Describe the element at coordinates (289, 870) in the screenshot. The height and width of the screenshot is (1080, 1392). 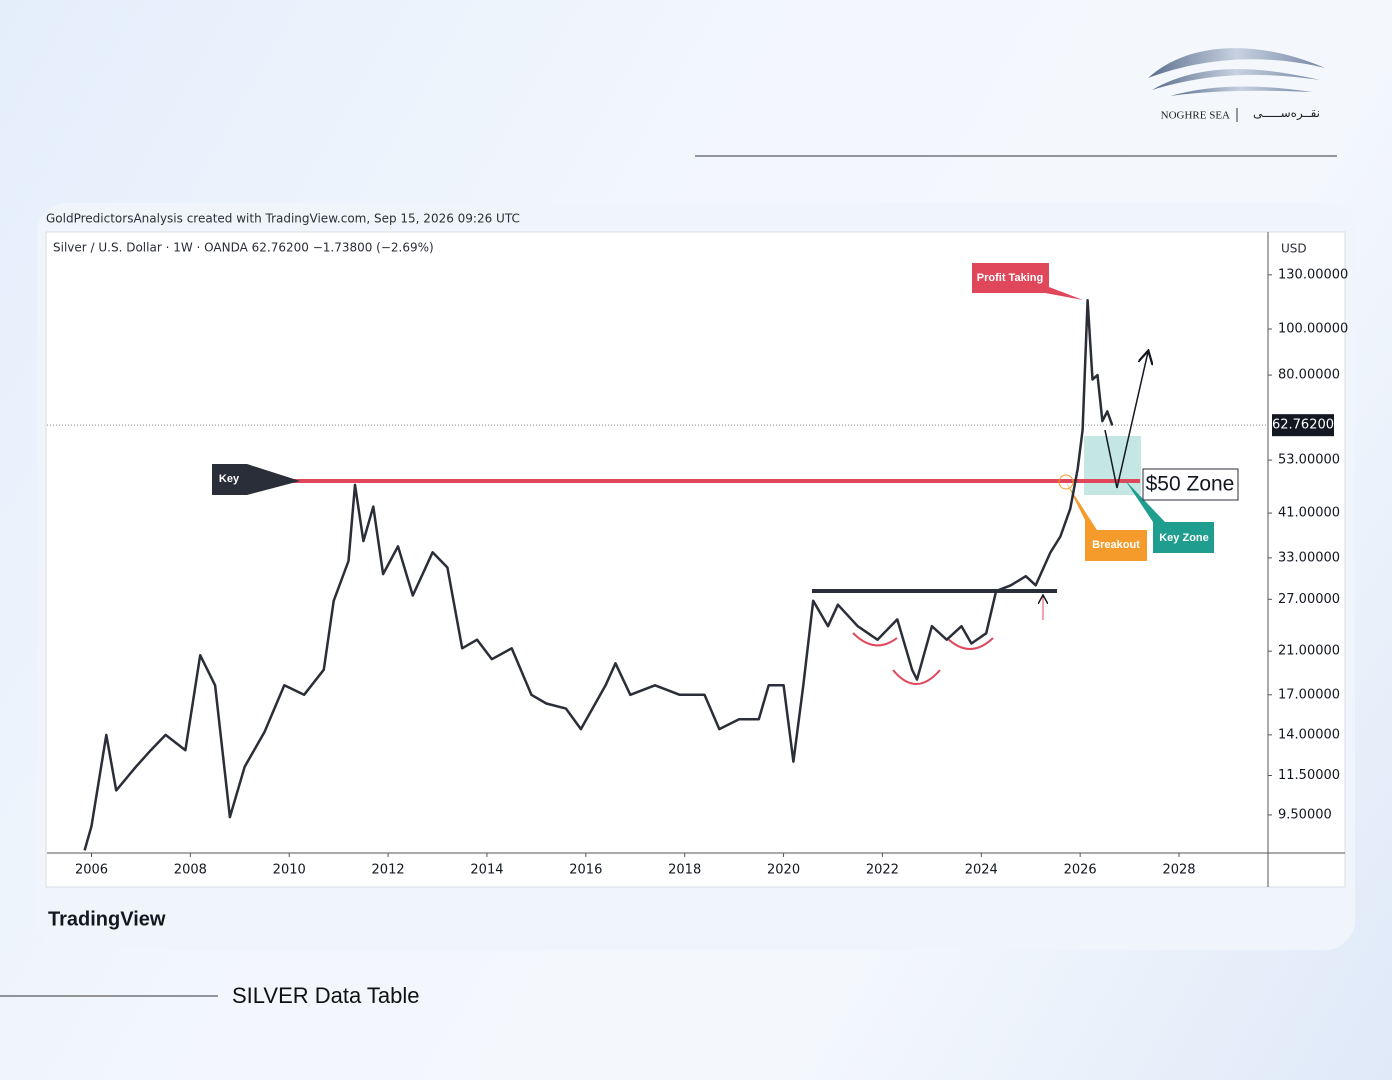
I see `x-tick-label: 2010` at that location.